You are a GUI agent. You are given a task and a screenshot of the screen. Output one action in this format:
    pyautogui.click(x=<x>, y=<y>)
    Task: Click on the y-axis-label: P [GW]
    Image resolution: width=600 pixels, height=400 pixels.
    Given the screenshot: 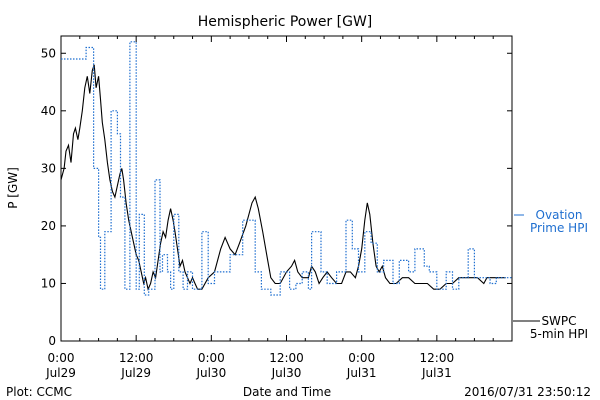 What is the action you would take?
    pyautogui.click(x=13, y=188)
    